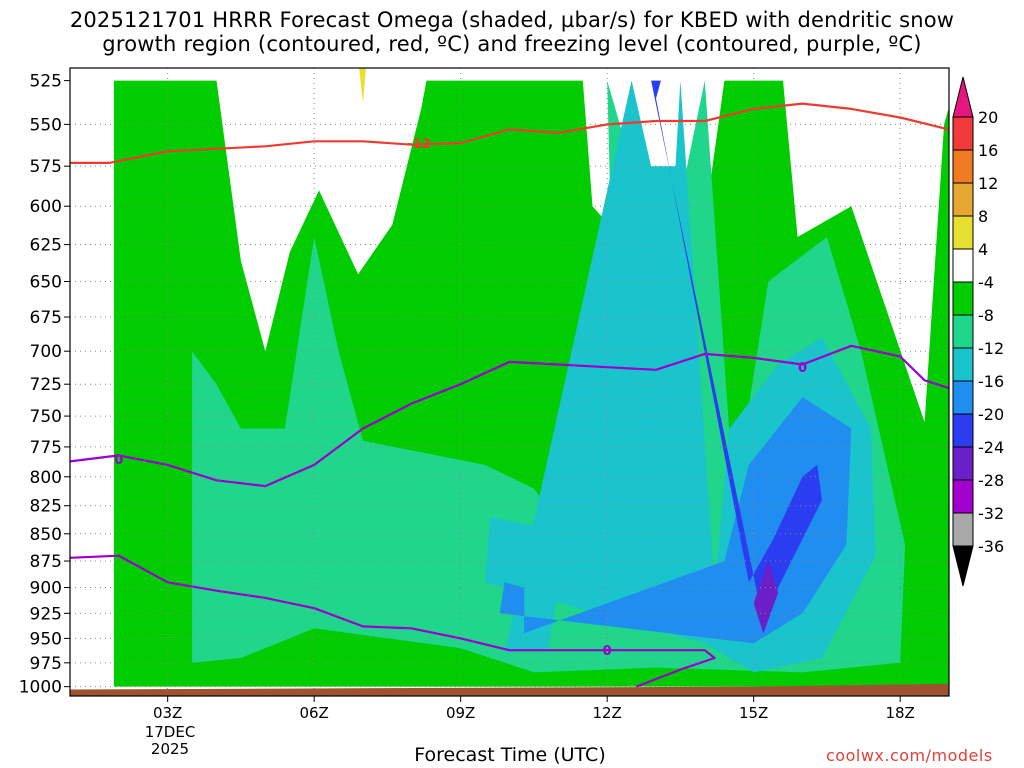  Describe the element at coordinates (909, 755) in the screenshot. I see `site-credit: coolwx.com/models` at that location.